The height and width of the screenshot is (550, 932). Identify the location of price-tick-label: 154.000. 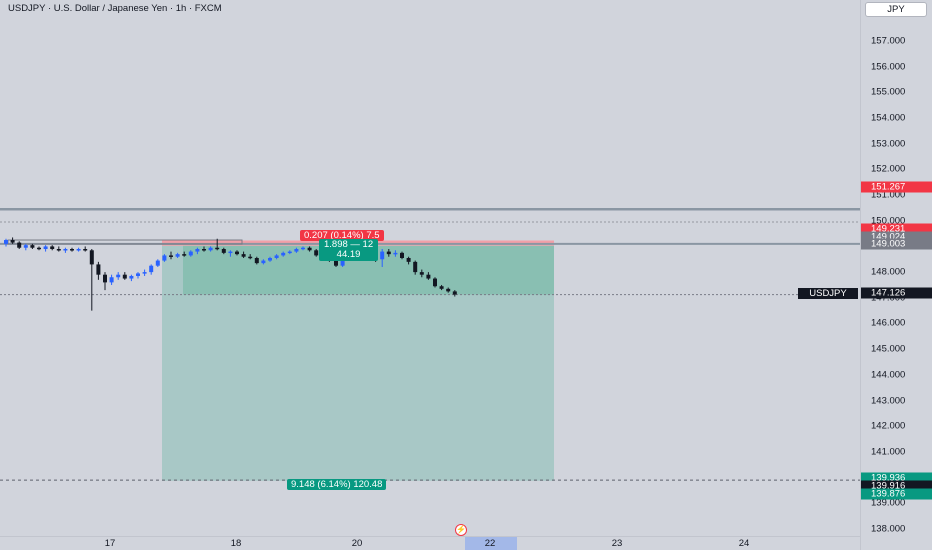
(888, 118).